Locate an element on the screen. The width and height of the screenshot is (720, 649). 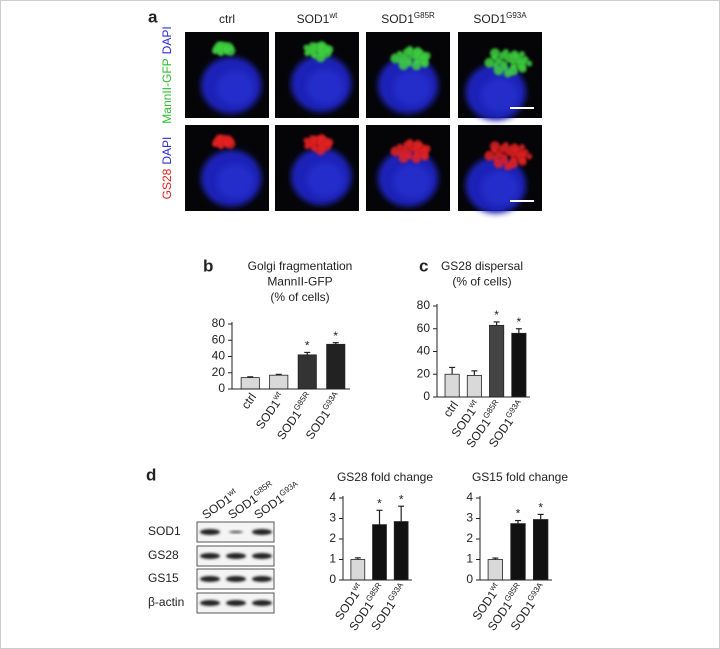
blot-row-label: β-actin is located at coordinates (166, 602).